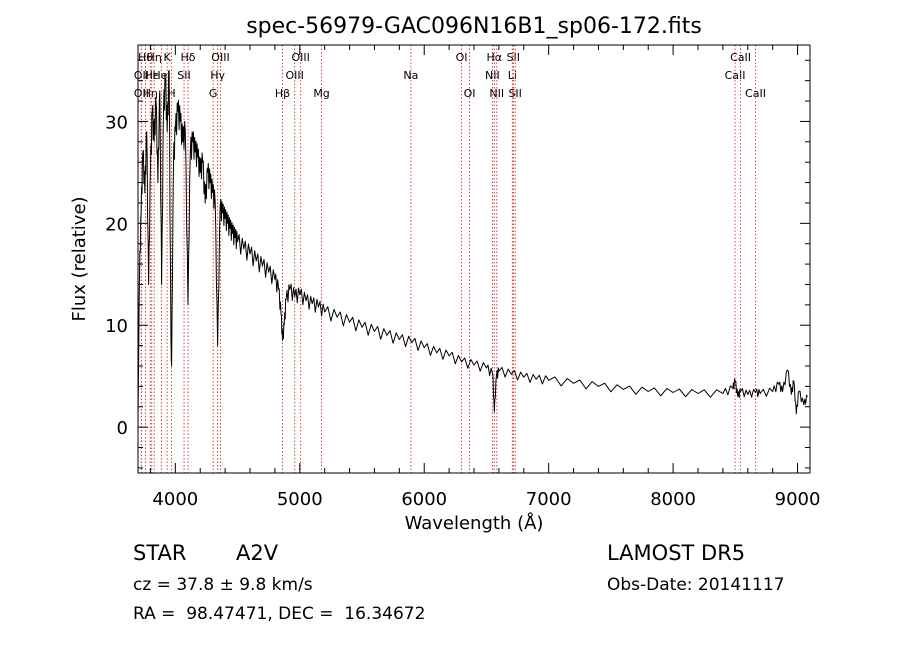  Describe the element at coordinates (213, 93) in the screenshot. I see `spectral-line-label: G` at that location.